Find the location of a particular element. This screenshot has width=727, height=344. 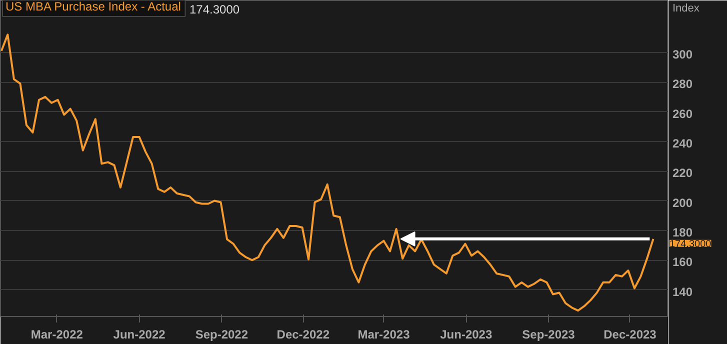

x-tick-label: Dec-2022 is located at coordinates (303, 335).